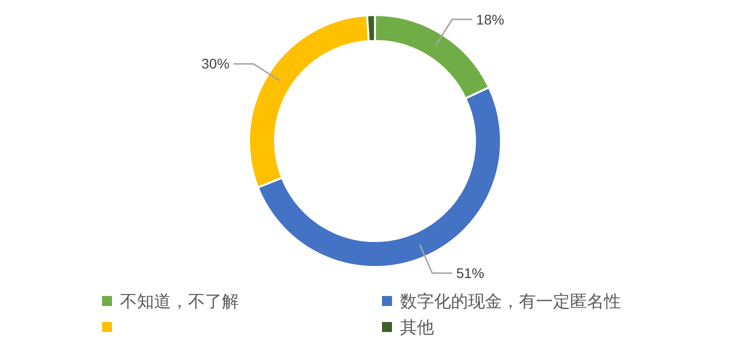  What do you see at coordinates (179, 301) in the screenshot?
I see `legend-label: 不知道，不了解` at bounding box center [179, 301].